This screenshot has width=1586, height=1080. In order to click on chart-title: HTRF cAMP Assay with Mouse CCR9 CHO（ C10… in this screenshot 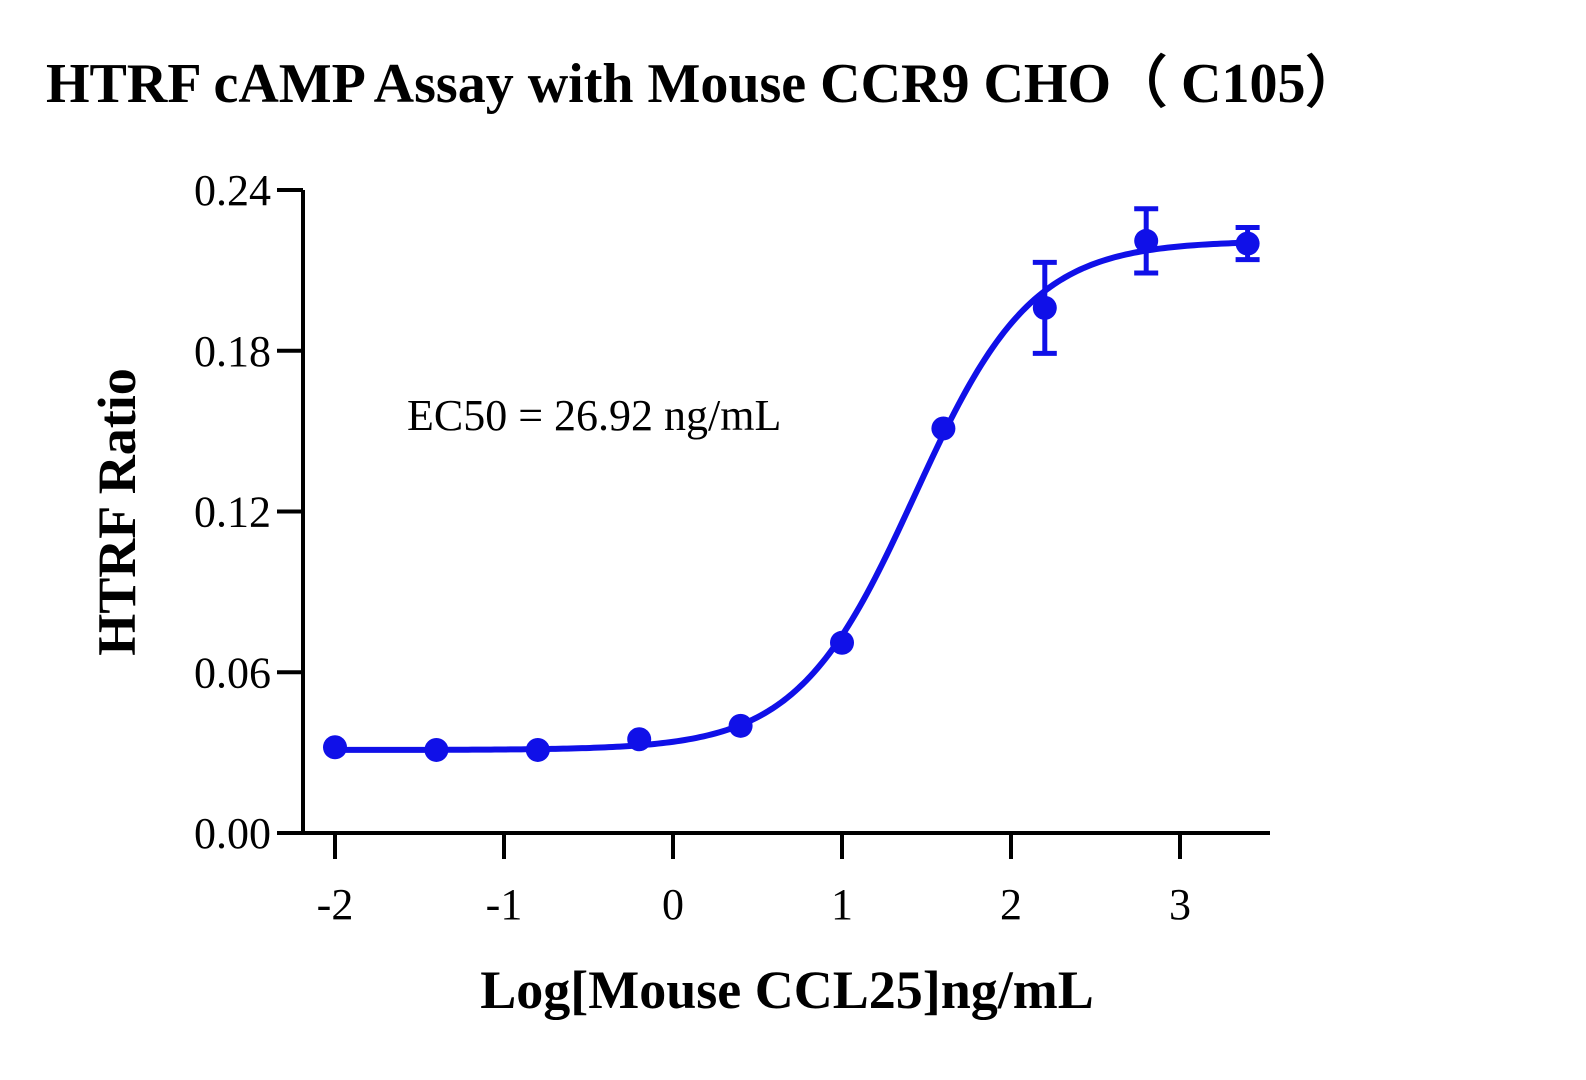, I will do `click(703, 83)`.